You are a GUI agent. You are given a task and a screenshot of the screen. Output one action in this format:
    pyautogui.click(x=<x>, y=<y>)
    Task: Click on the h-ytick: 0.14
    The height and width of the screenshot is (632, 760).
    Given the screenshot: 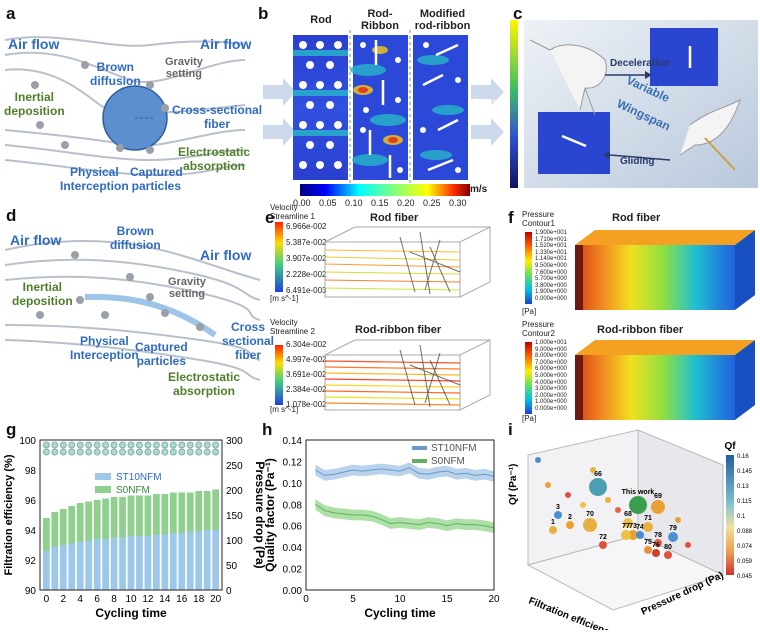 What is the action you would take?
    pyautogui.click(x=293, y=441)
    